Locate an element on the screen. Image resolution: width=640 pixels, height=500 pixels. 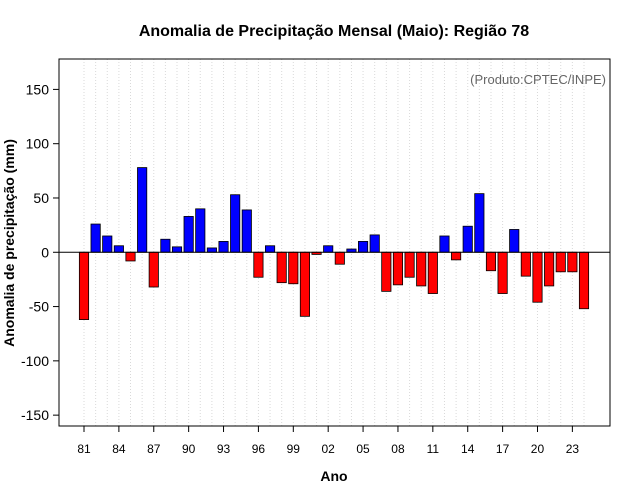
bar-1981 is located at coordinates (84, 285).